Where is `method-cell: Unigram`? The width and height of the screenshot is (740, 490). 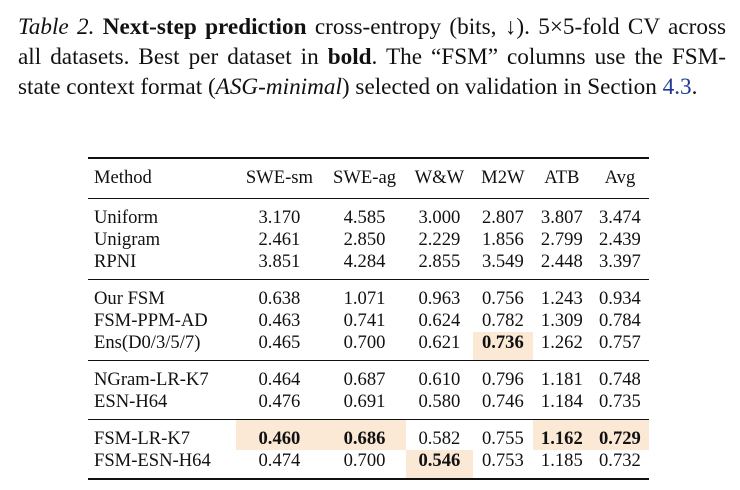 method-cell: Unigram is located at coordinates (127, 239).